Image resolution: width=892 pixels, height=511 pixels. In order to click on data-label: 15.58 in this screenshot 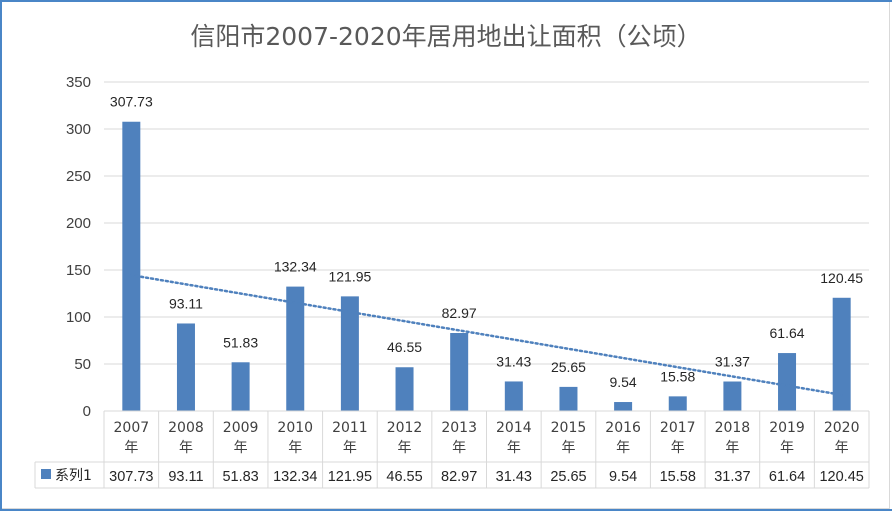, I will do `click(677, 376)`.